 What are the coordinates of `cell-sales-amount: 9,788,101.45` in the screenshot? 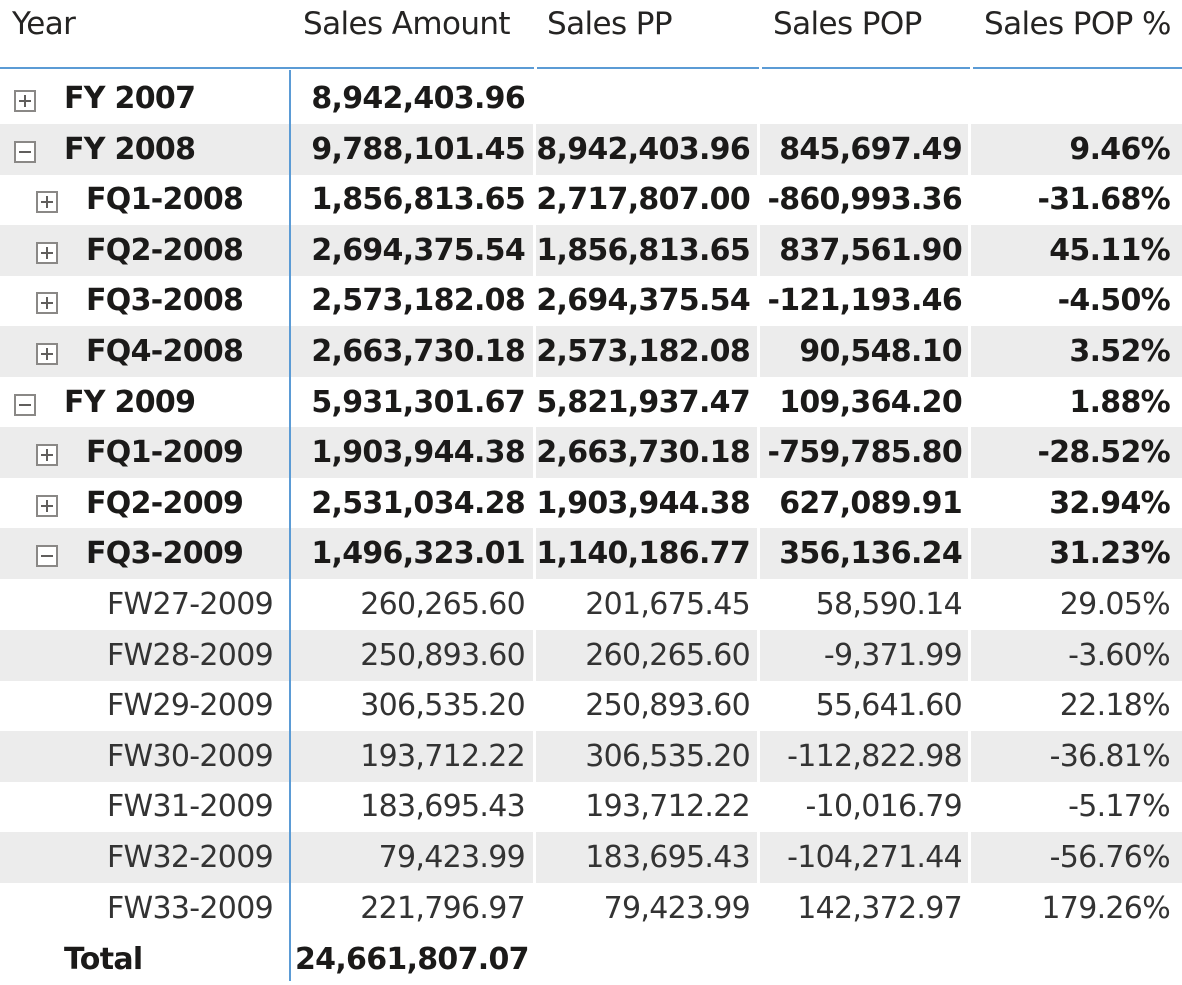 It's located at (418, 149).